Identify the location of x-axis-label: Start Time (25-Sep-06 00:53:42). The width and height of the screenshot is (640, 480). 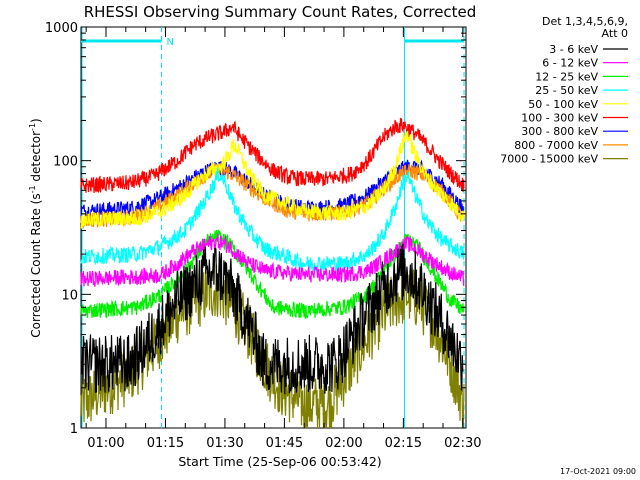
(279, 461).